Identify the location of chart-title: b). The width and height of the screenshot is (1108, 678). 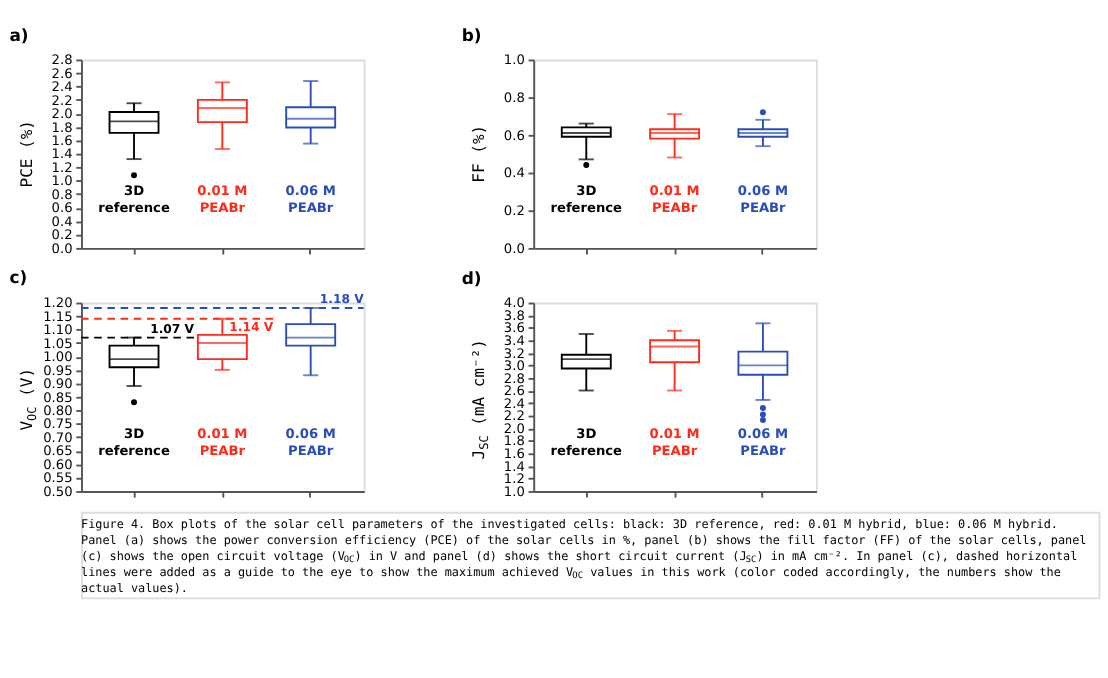
(471, 34).